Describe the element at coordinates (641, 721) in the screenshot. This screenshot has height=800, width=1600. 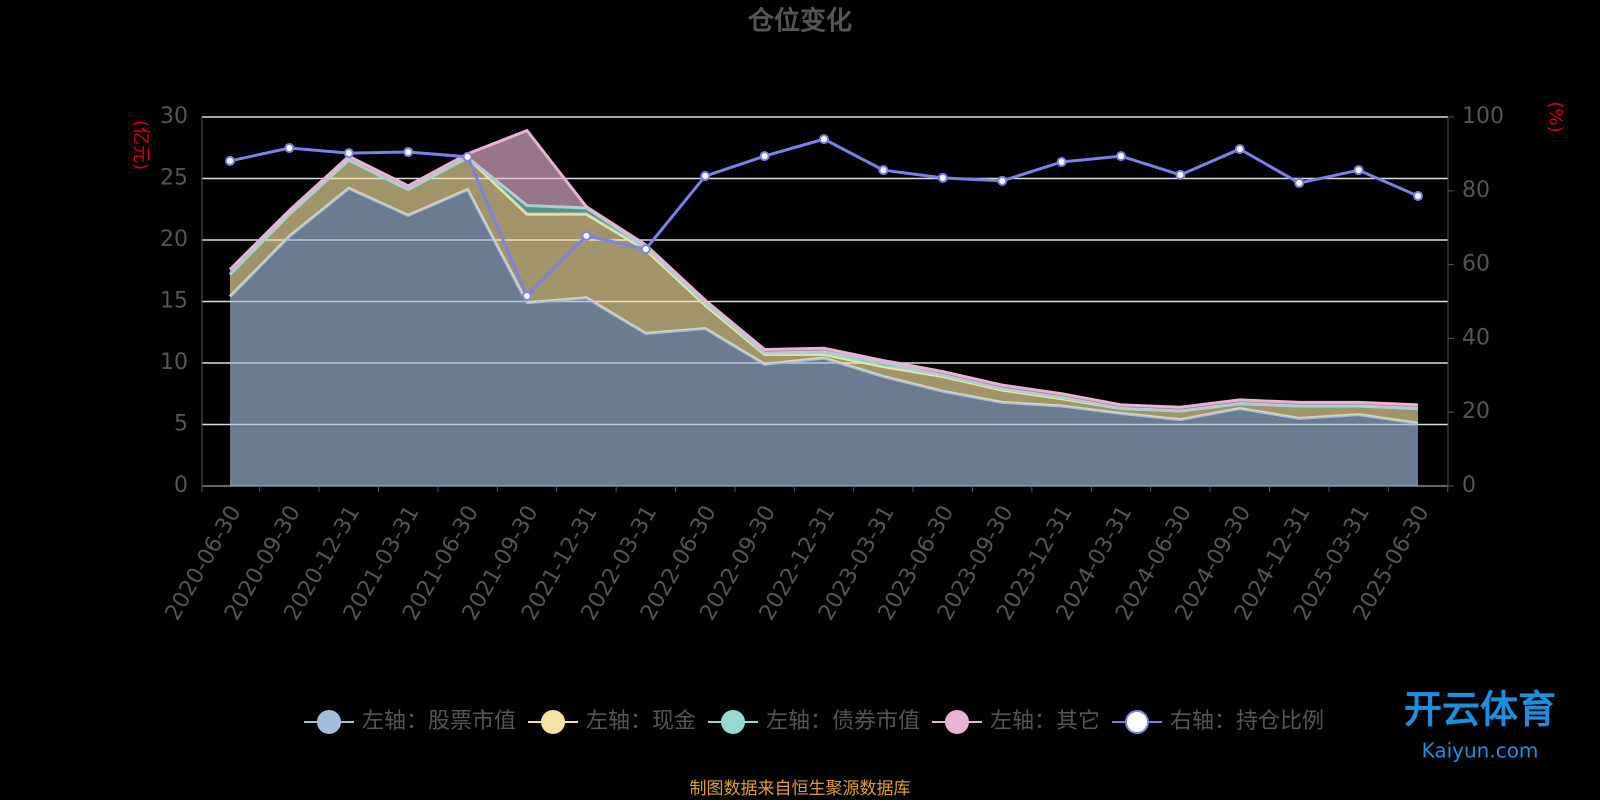
I see `legend-label: 左轴：现金` at that location.